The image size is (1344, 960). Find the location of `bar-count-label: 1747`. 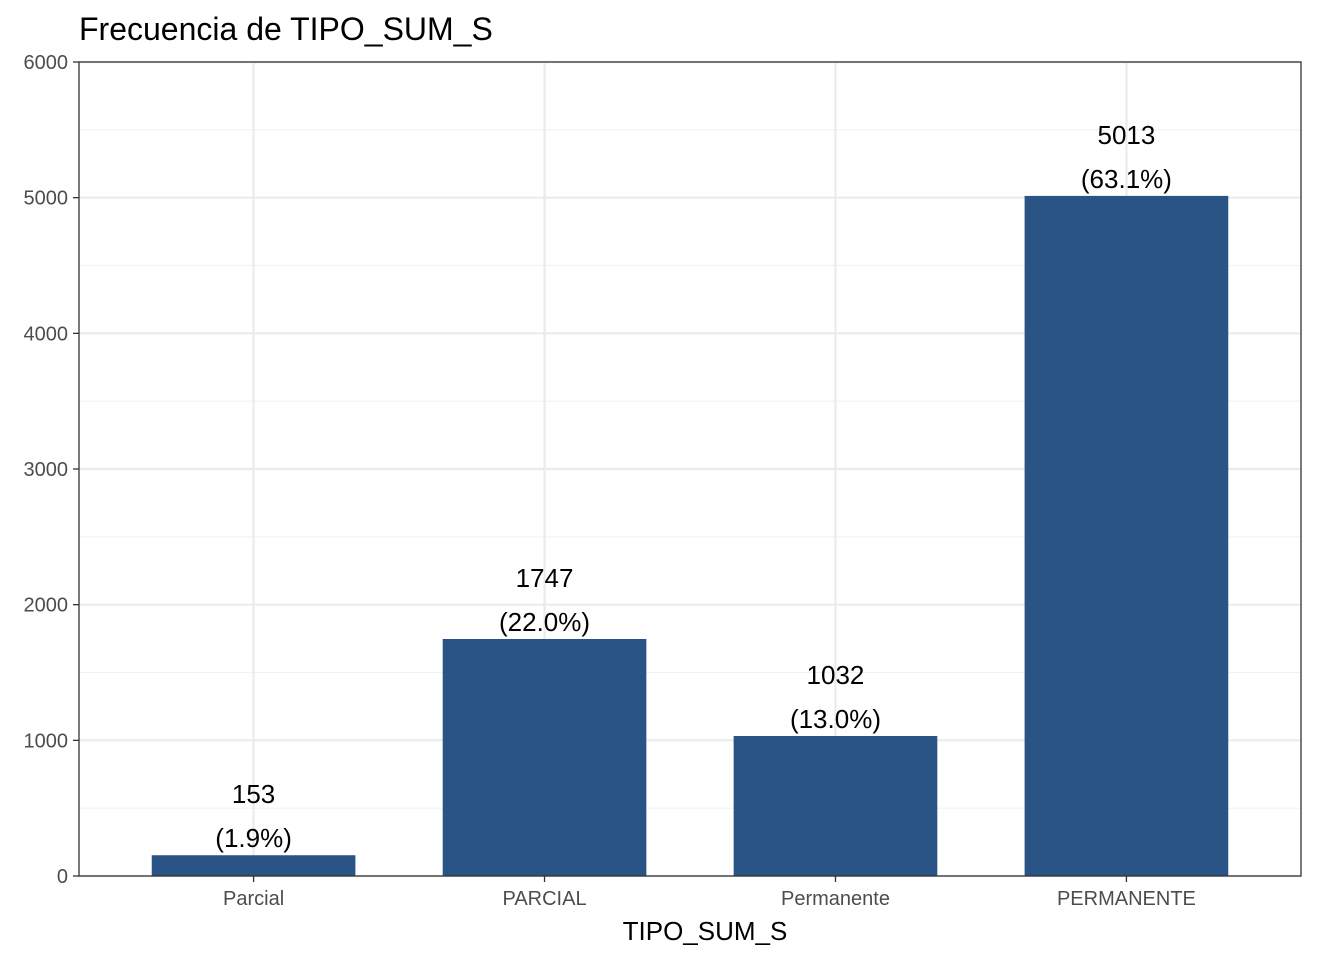

bar-count-label: 1747 is located at coordinates (545, 578).